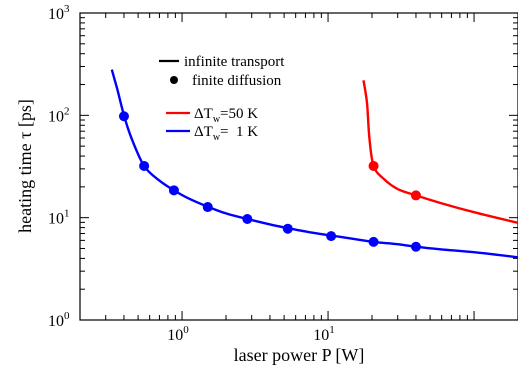 Image resolution: width=518 pixels, height=373 pixels. What do you see at coordinates (237, 81) in the screenshot?
I see `legend-label-finite-diffusion: finite diffusion` at bounding box center [237, 81].